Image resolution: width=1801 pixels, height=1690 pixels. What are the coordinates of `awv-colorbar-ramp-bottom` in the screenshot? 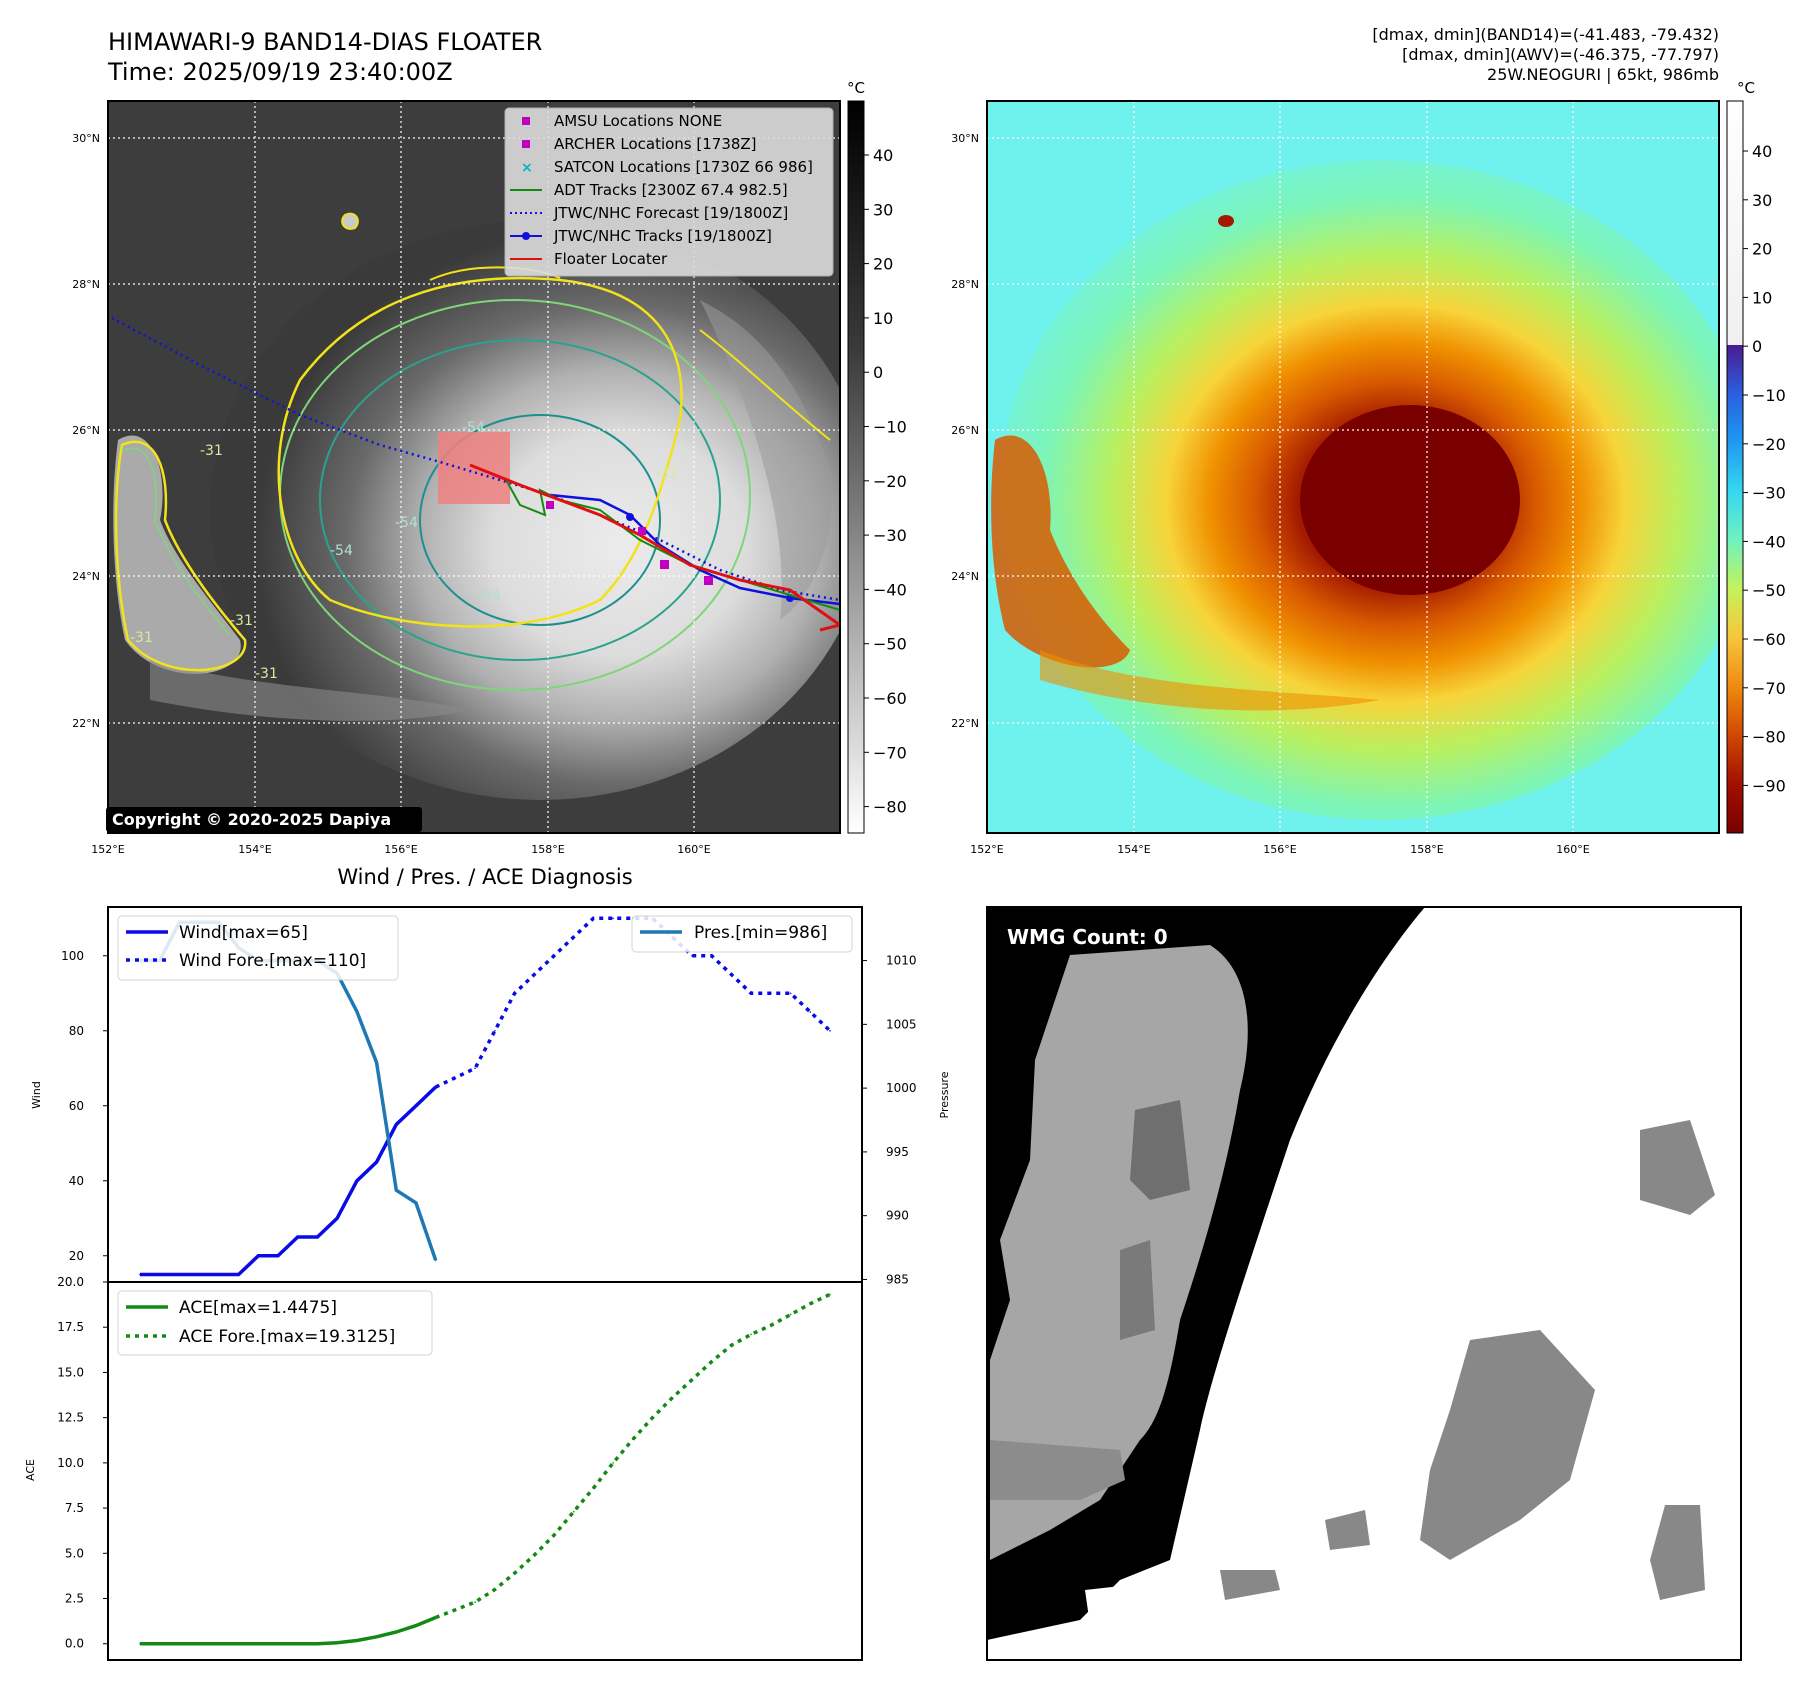 It's located at (1735, 589).